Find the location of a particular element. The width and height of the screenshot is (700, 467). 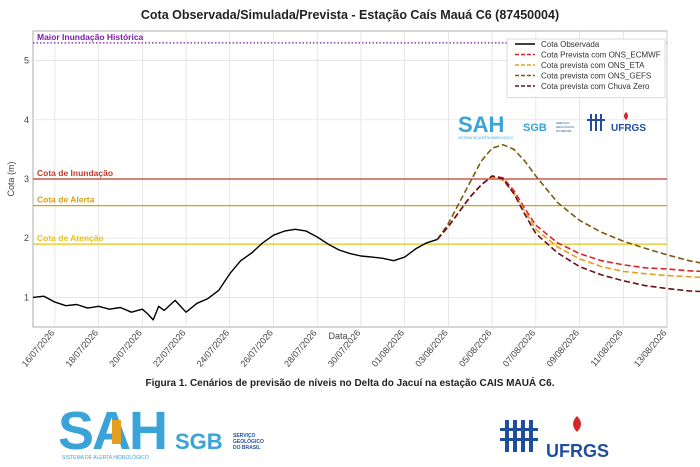

sgb-subtitle-3: DO BRASIL is located at coordinates (564, 131).